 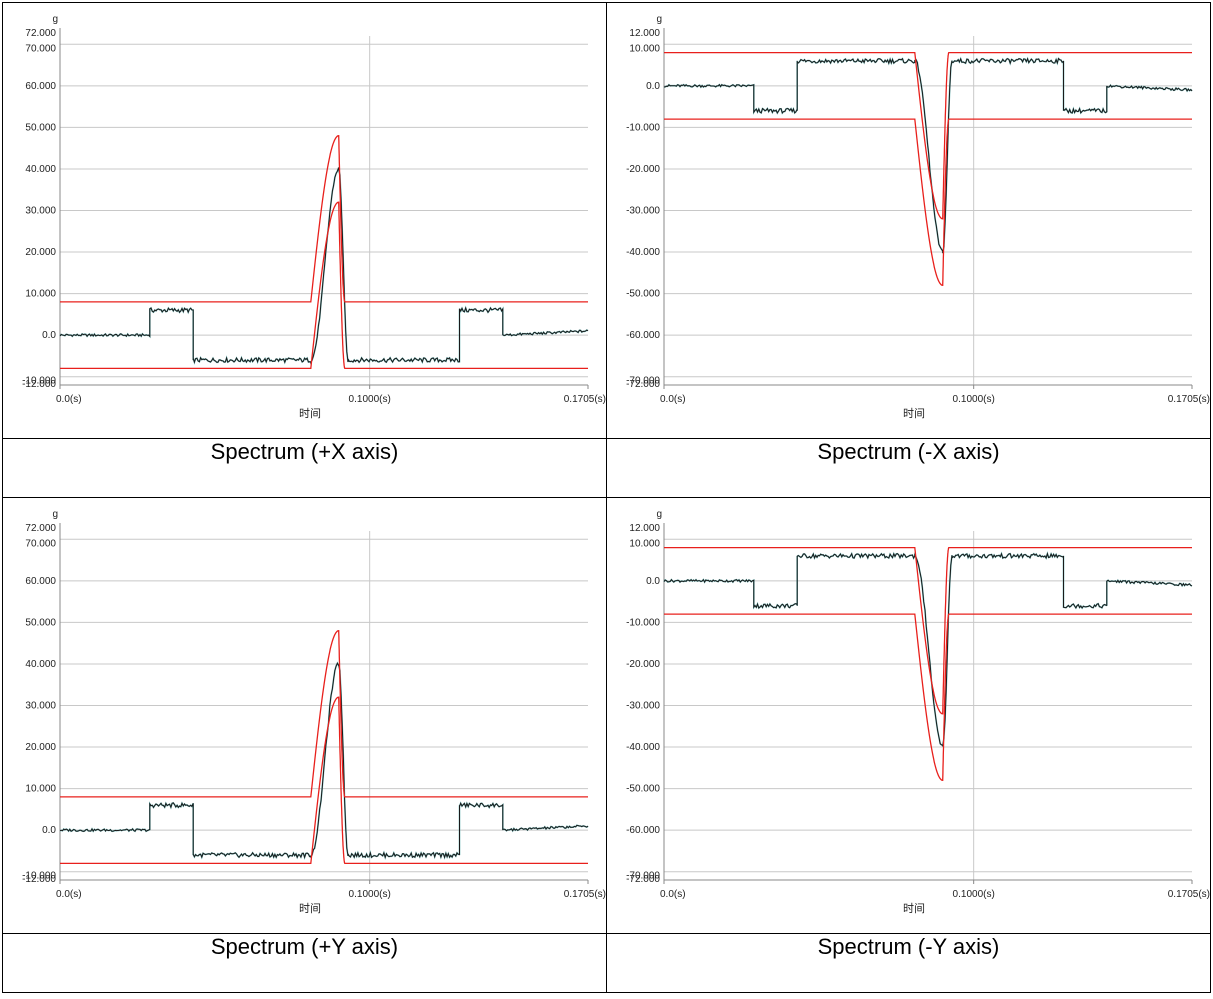 I want to click on caption-minus-x: Spectrum (-X axis), so click(x=908, y=468).